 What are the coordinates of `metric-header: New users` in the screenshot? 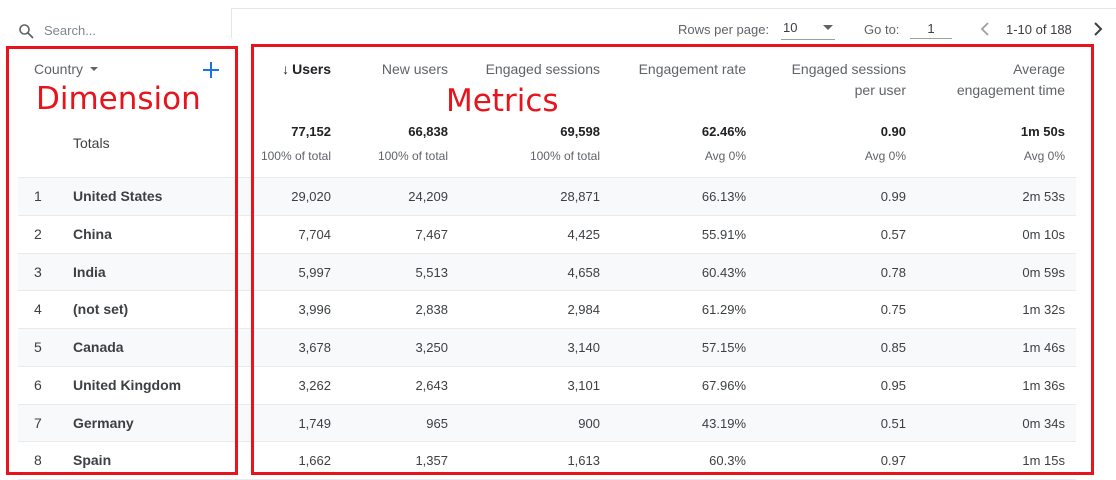 It's located at (393, 69).